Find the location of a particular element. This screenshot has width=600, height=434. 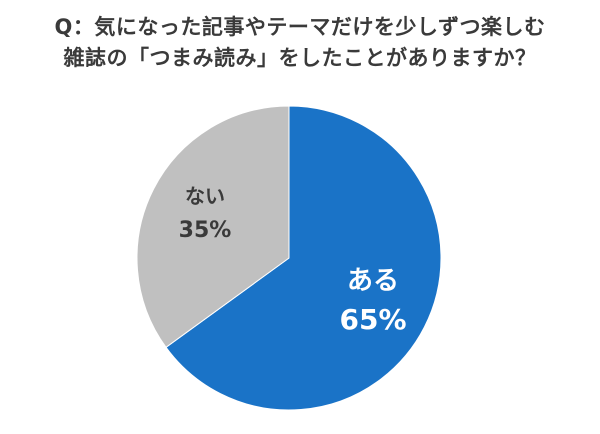

pie-slice-value-0: 65% is located at coordinates (372, 319).